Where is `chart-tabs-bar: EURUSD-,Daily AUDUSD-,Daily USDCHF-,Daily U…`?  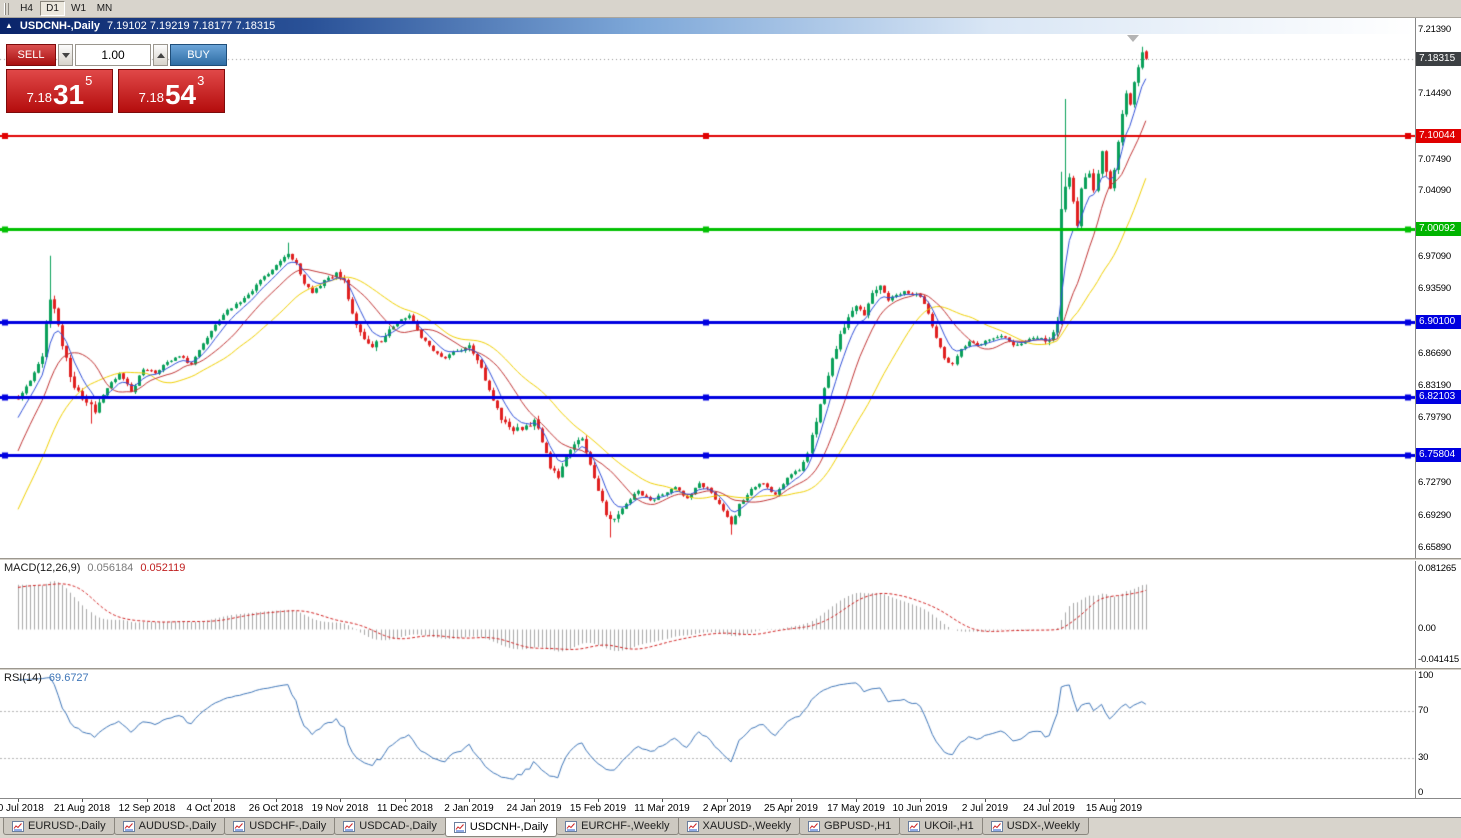
chart-tabs-bar: EURUSD-,Daily AUDUSD-,Daily USDCHF-,Daily U… is located at coordinates (730, 827).